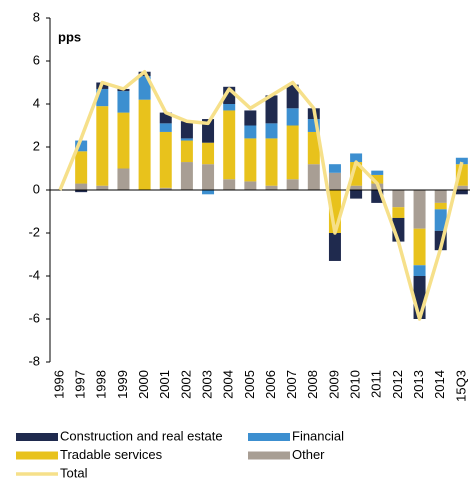 The height and width of the screenshot is (482, 470). Describe the element at coordinates (141, 435) in the screenshot. I see `legend-label: Construction and real estate` at that location.